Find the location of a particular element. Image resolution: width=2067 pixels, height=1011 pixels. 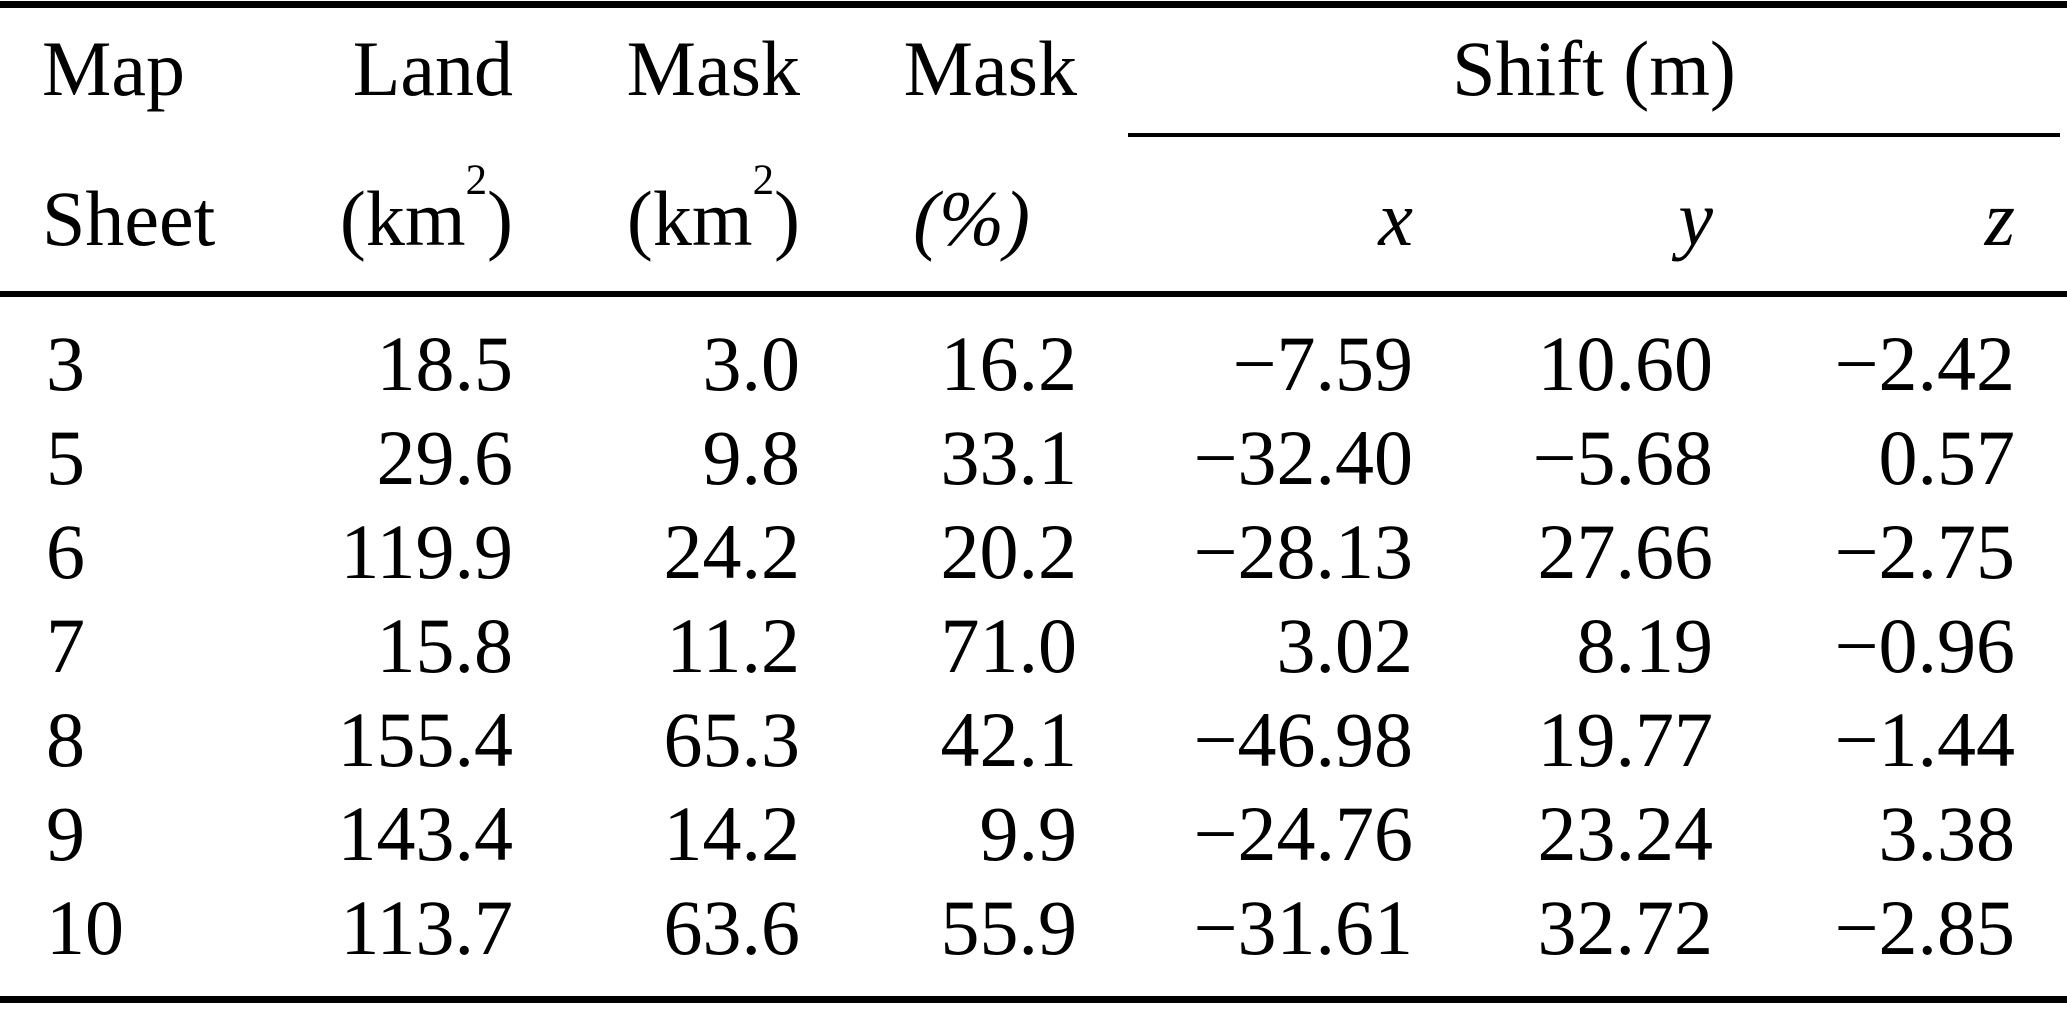

cell-shift-z: −0.96 is located at coordinates (1925, 645).